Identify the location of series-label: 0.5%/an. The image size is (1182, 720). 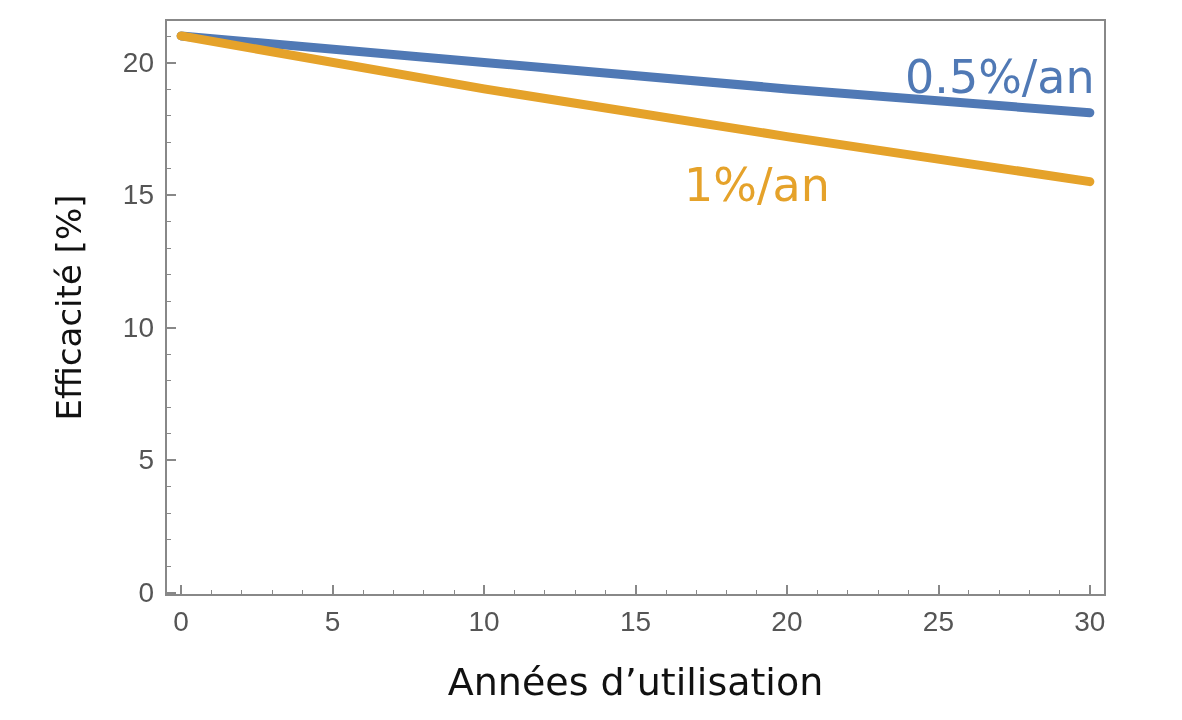
(1000, 76).